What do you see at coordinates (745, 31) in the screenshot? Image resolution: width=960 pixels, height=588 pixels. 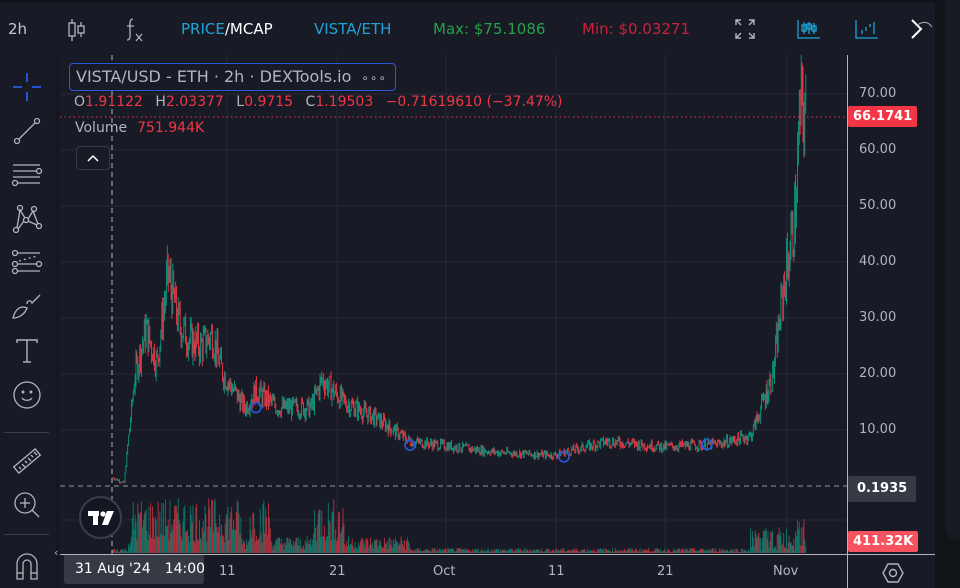 I see `fullscreen-icon` at bounding box center [745, 31].